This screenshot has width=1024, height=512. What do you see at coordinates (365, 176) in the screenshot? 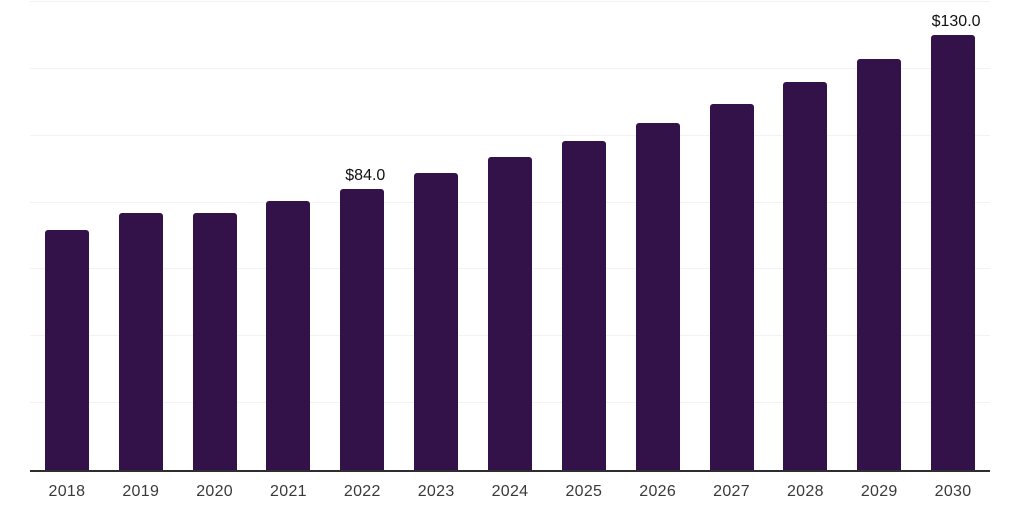
I see `bar-value-label-2022: $84.0` at bounding box center [365, 176].